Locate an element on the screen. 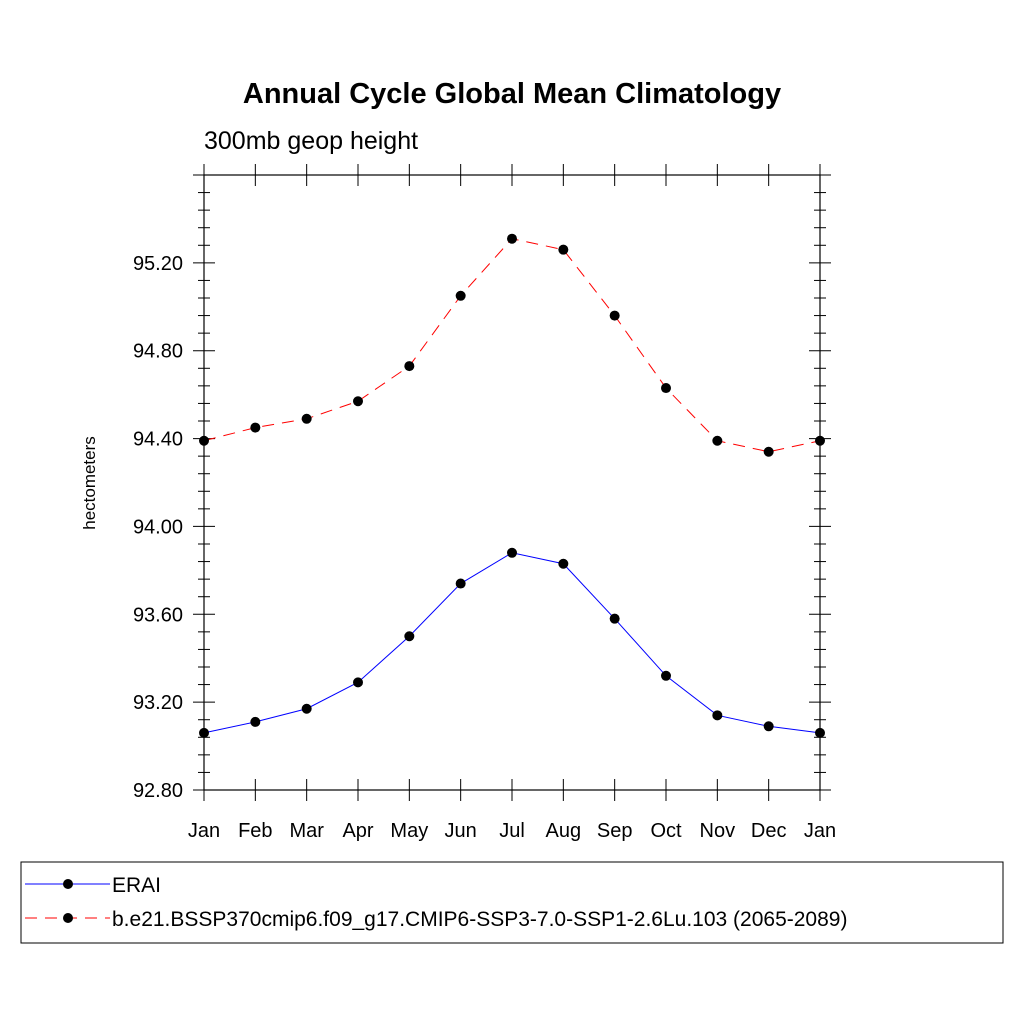  x-tick-label: Dec is located at coordinates (769, 831).